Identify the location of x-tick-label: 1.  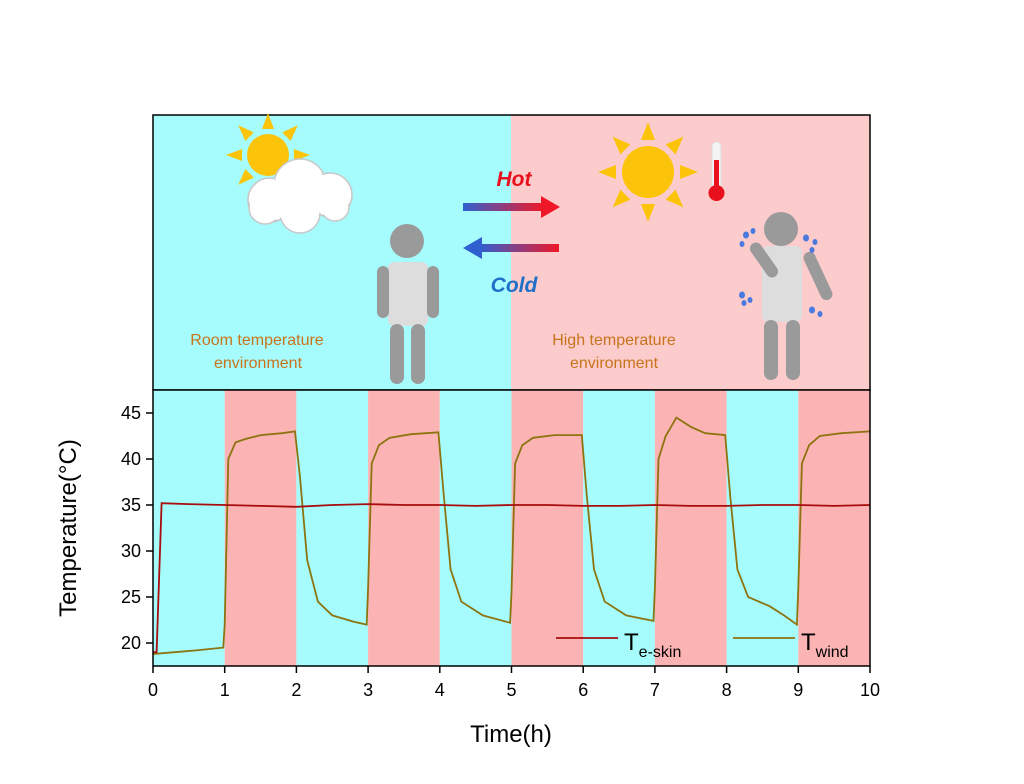
(225, 690).